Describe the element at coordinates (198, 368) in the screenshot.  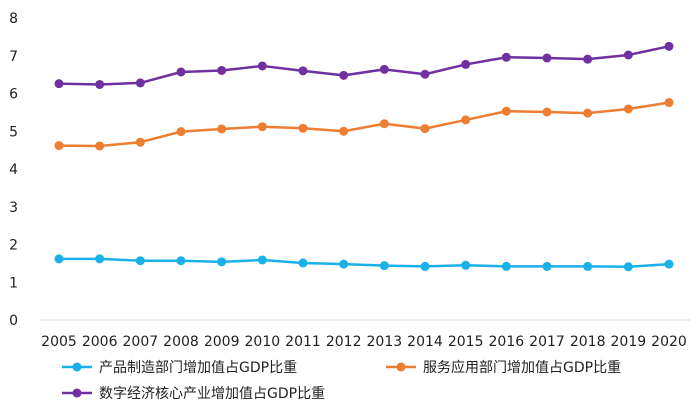
I see `legend-label: 产品制造部门增加值占GDP比重` at that location.